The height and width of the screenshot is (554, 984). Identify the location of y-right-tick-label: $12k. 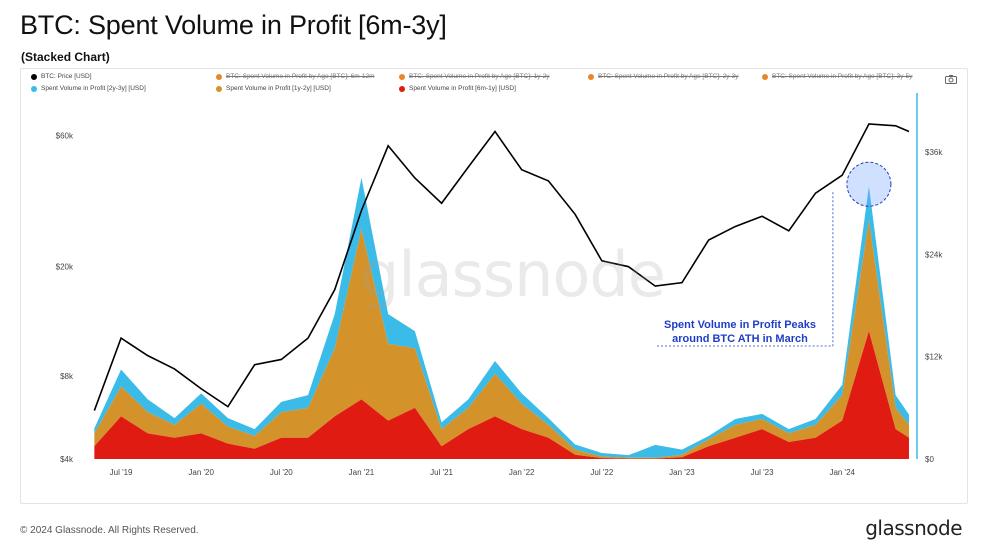
(934, 357).